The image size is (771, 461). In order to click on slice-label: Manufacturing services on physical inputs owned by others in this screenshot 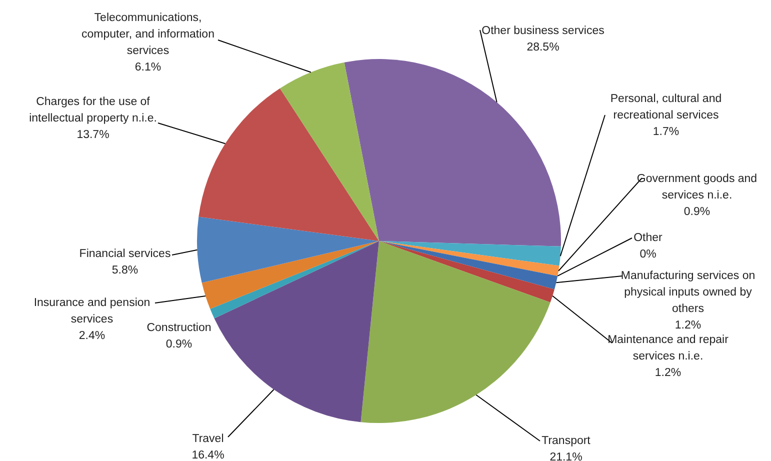, I will do `click(688, 292)`.